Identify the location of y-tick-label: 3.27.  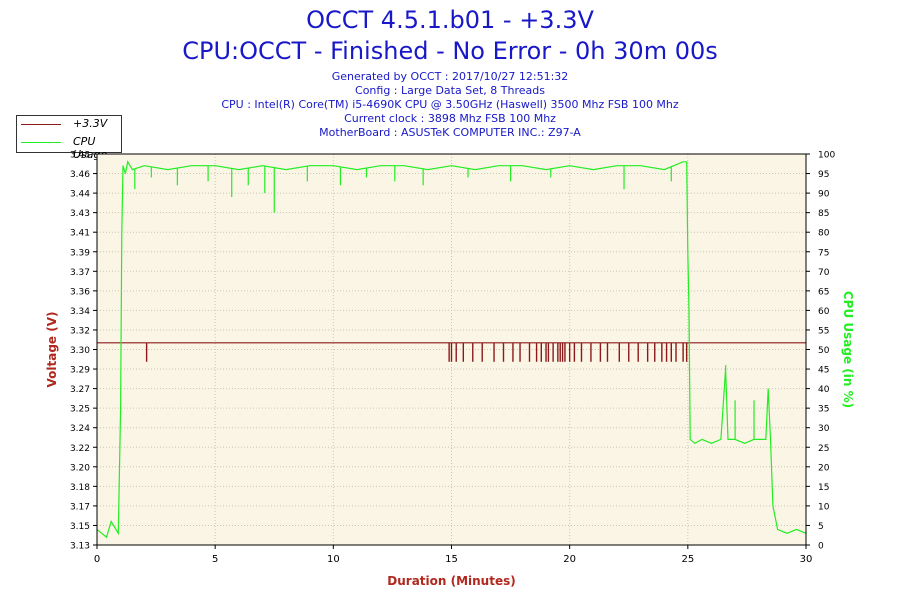
(80, 390).